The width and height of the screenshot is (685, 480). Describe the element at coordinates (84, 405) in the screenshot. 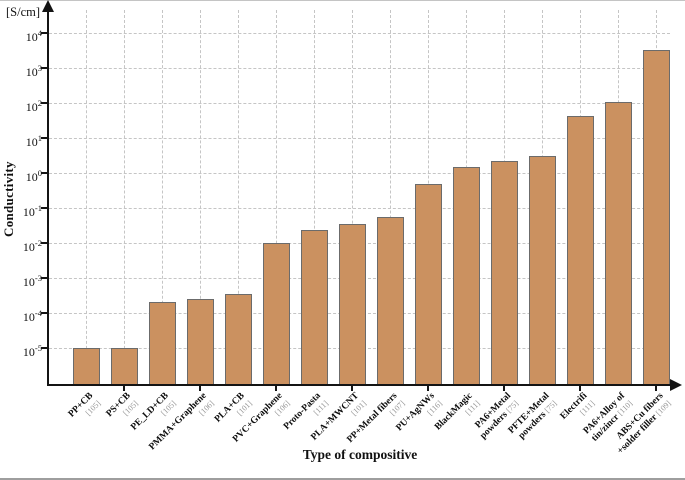

I see `x-category-label: PP+CB [105]` at that location.